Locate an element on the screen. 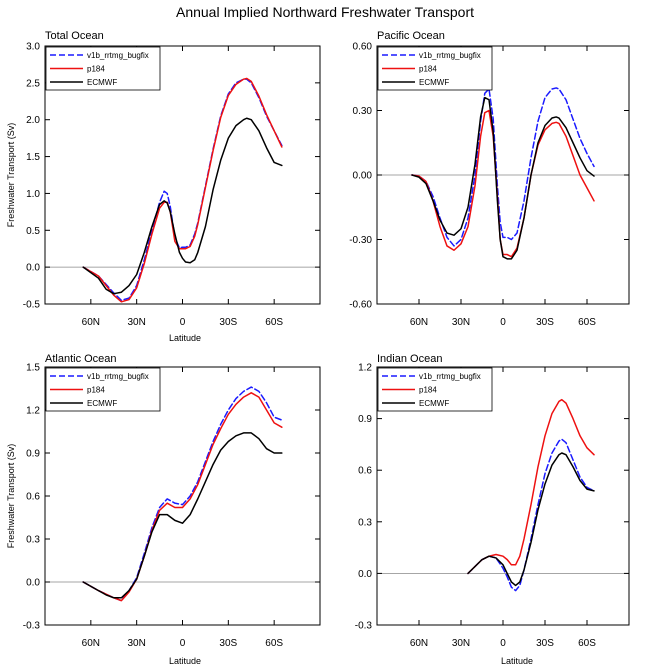 Image resolution: width=650 pixels, height=670 pixels. panel-title: Atlantic Ocean is located at coordinates (81, 359).